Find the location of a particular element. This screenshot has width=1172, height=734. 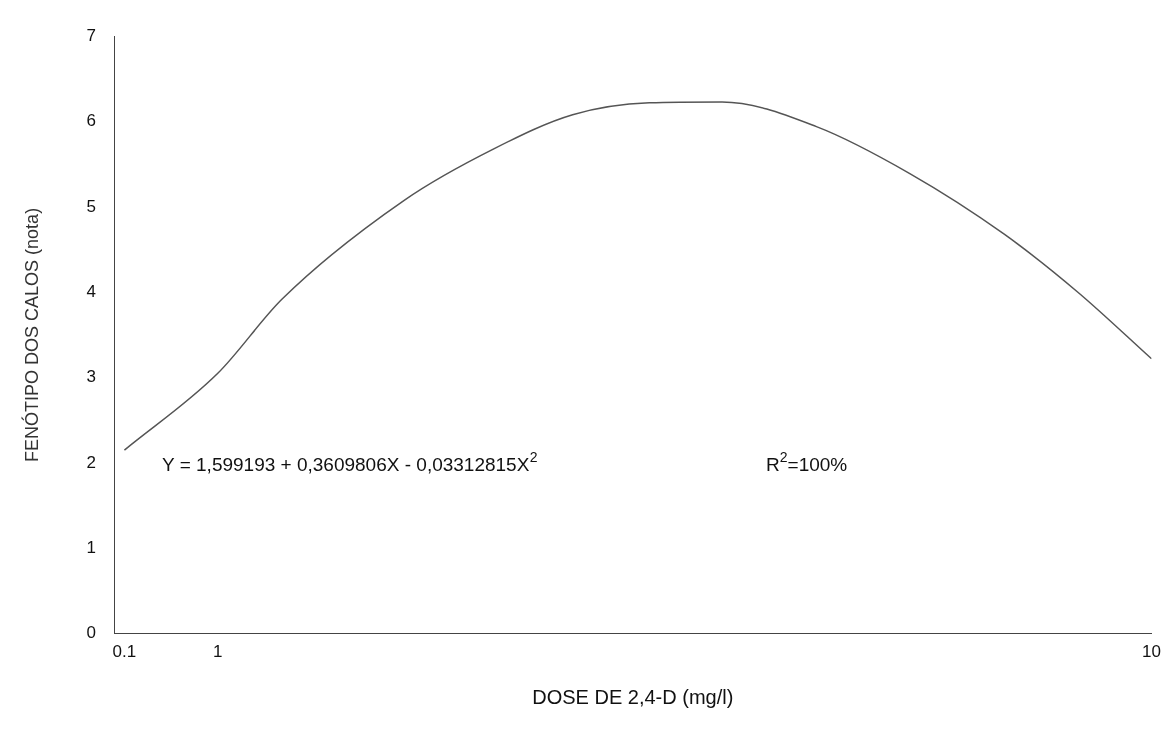

y-tick-label: 5 is located at coordinates (91, 206).